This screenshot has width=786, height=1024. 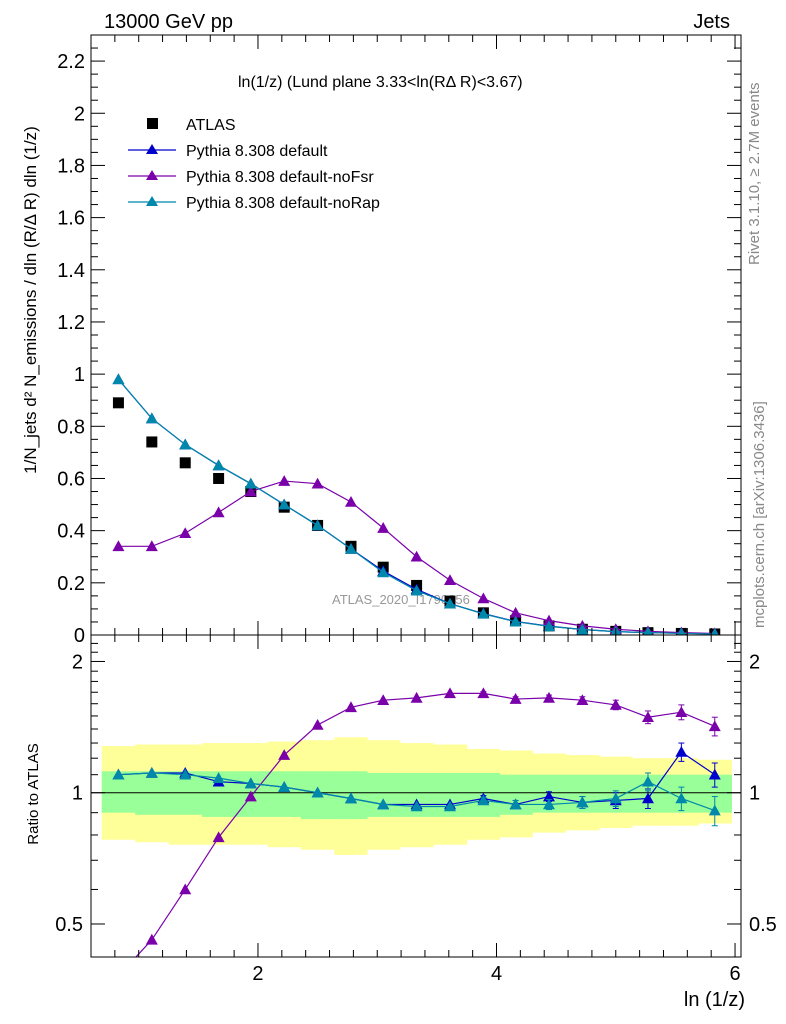 What do you see at coordinates (734, 974) in the screenshot?
I see `x-tick-label: 6` at bounding box center [734, 974].